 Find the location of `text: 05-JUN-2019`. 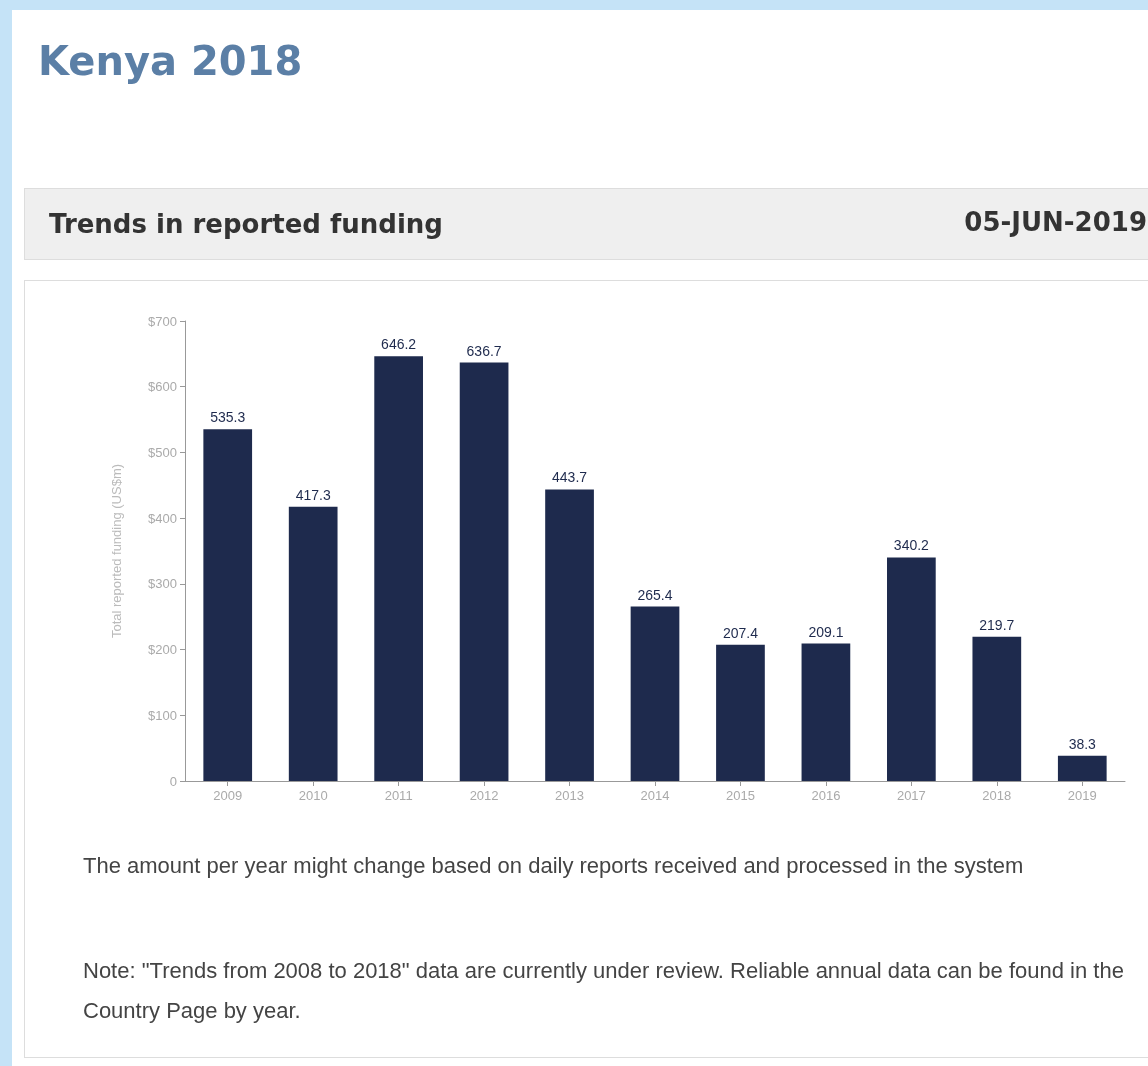

text: 05-JUN-2019 is located at coordinates (1055, 222).